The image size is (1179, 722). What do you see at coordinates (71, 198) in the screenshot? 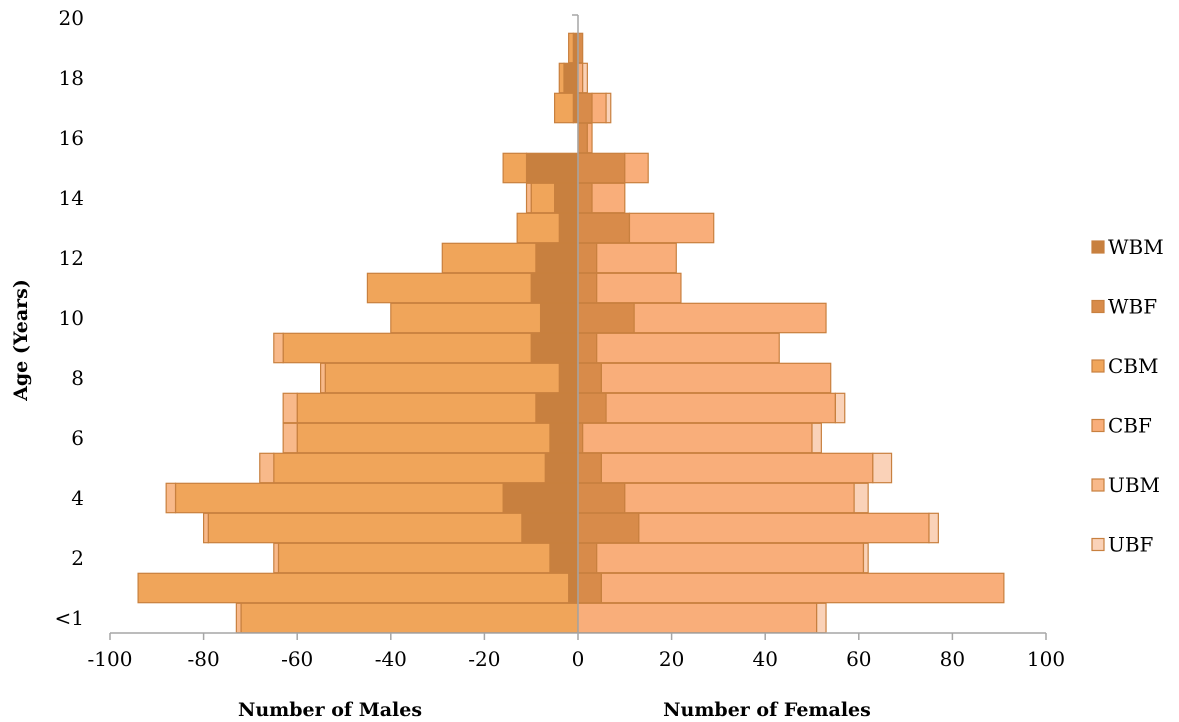
I see `y-tick-label: 14` at bounding box center [71, 198].